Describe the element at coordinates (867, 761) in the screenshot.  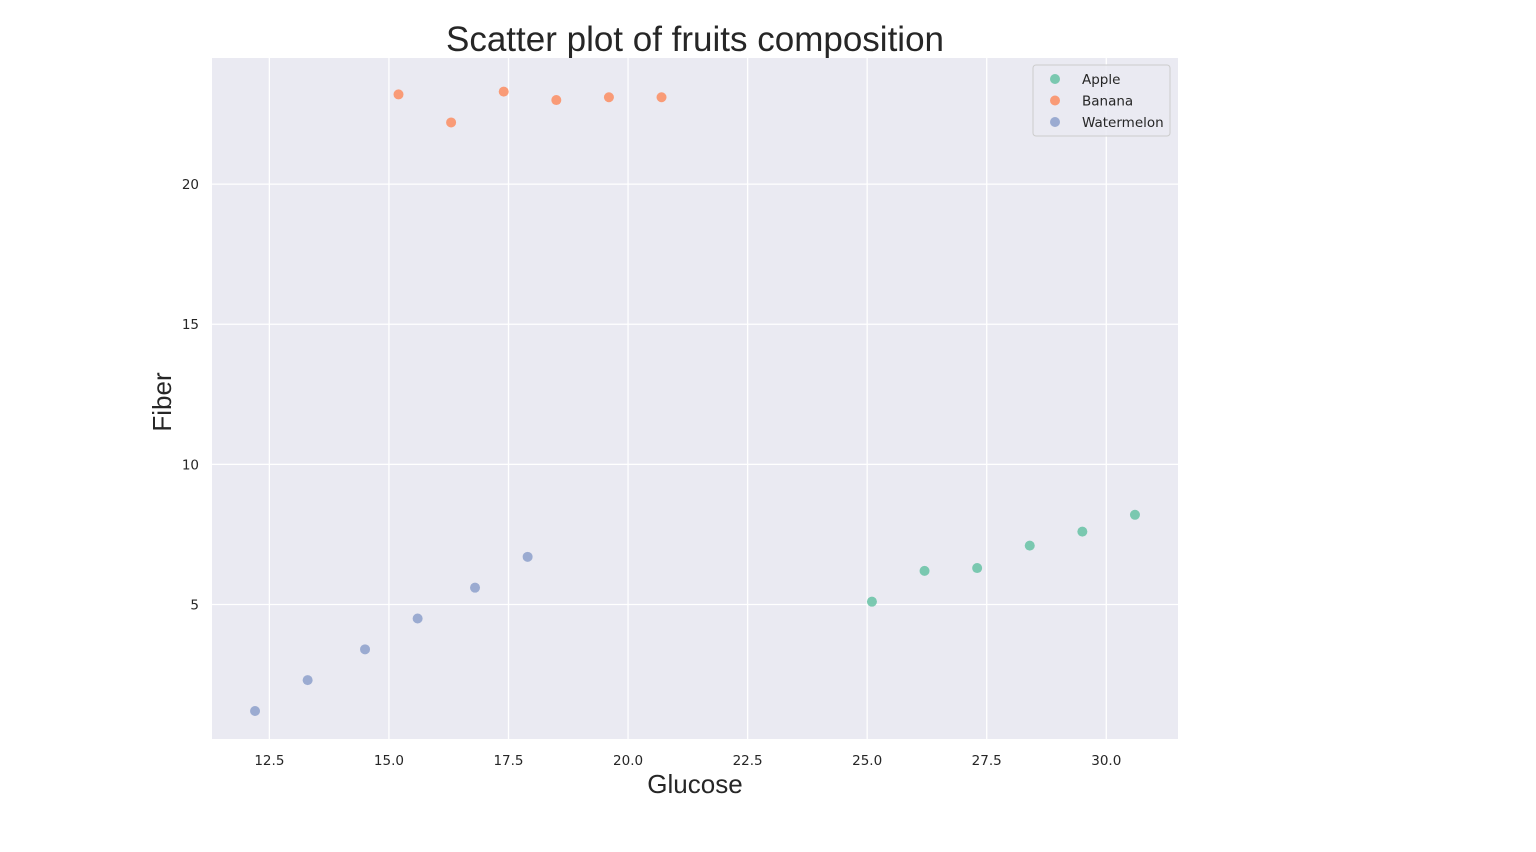
I see `x-tick-label: 25.0` at that location.